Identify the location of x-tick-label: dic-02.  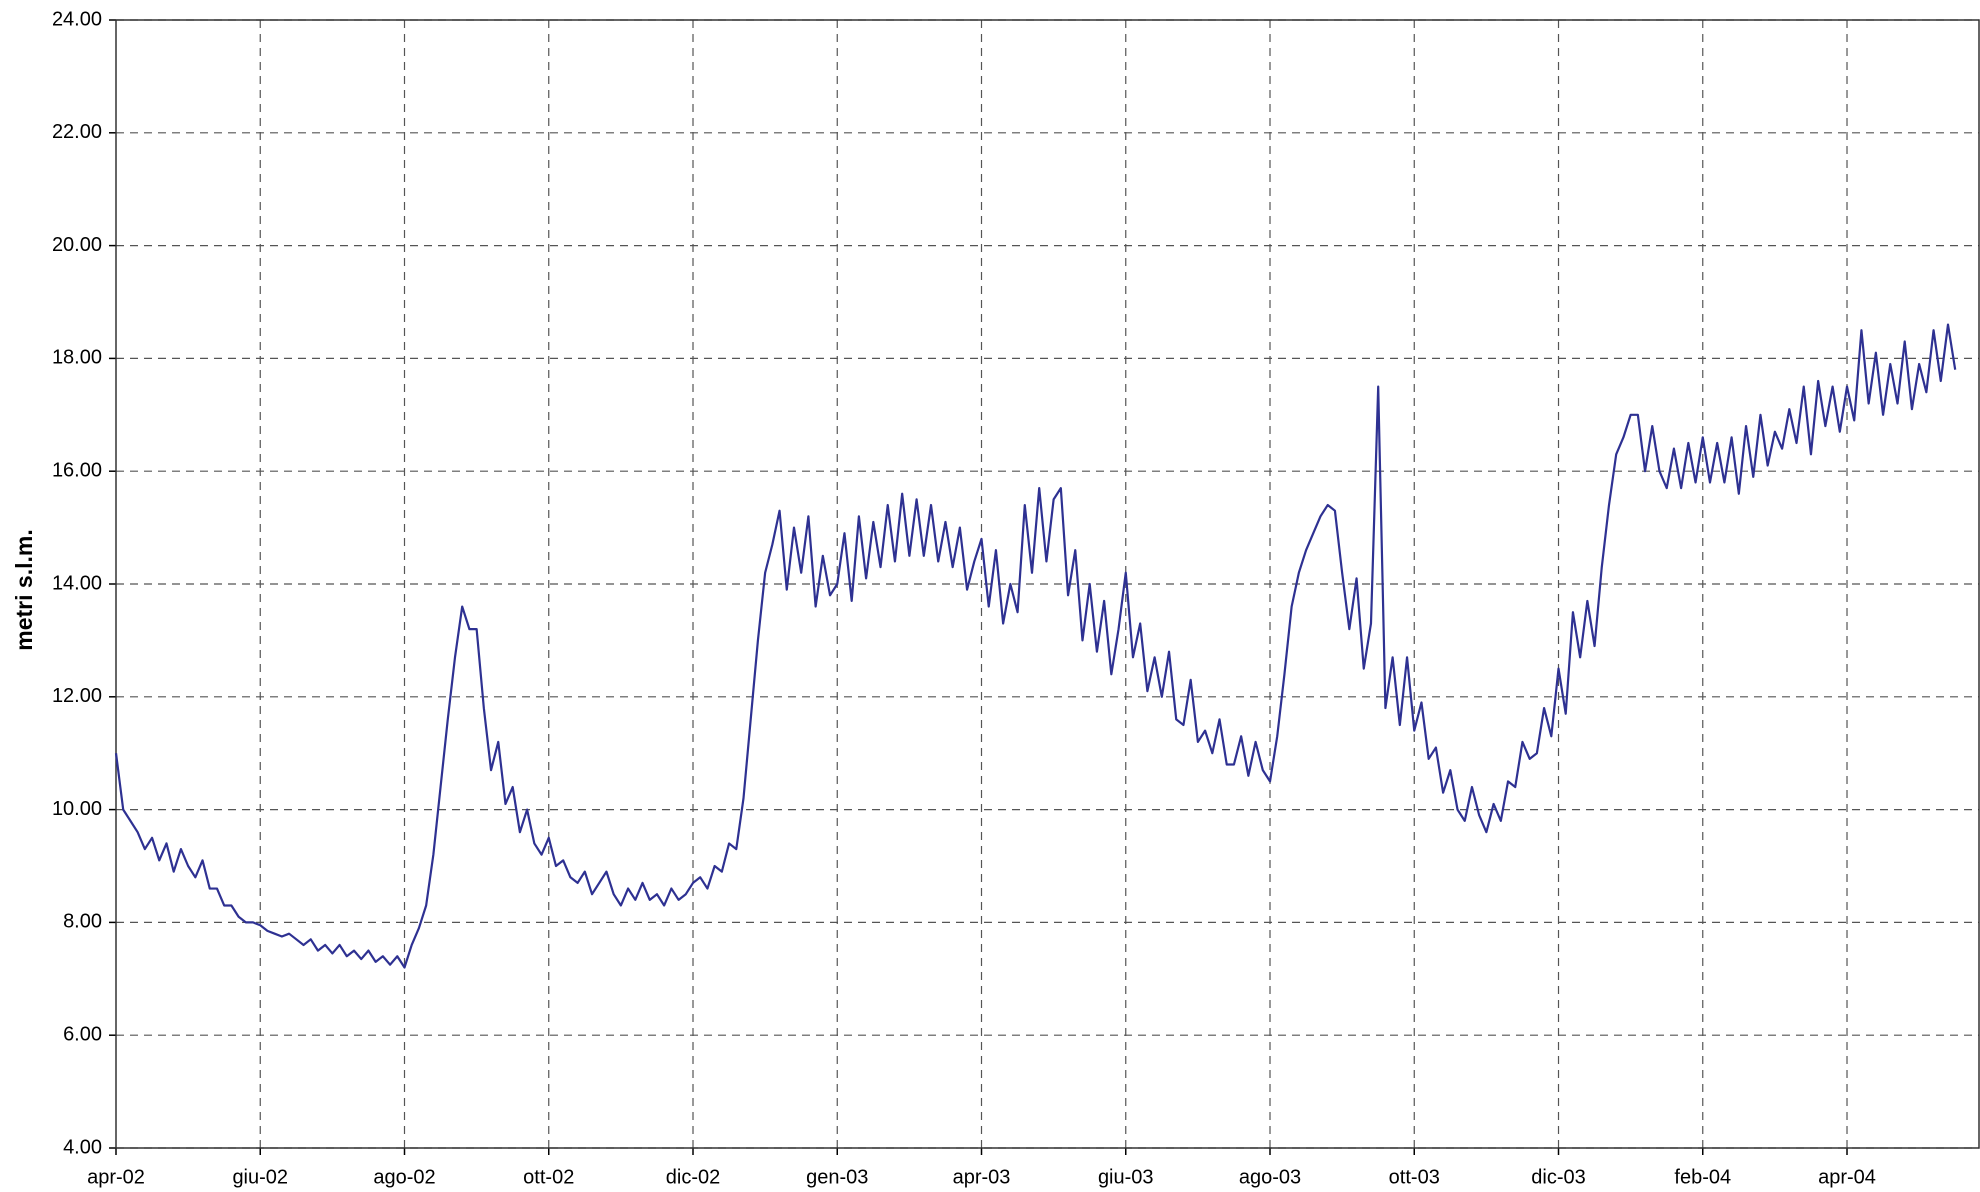
(693, 1177).